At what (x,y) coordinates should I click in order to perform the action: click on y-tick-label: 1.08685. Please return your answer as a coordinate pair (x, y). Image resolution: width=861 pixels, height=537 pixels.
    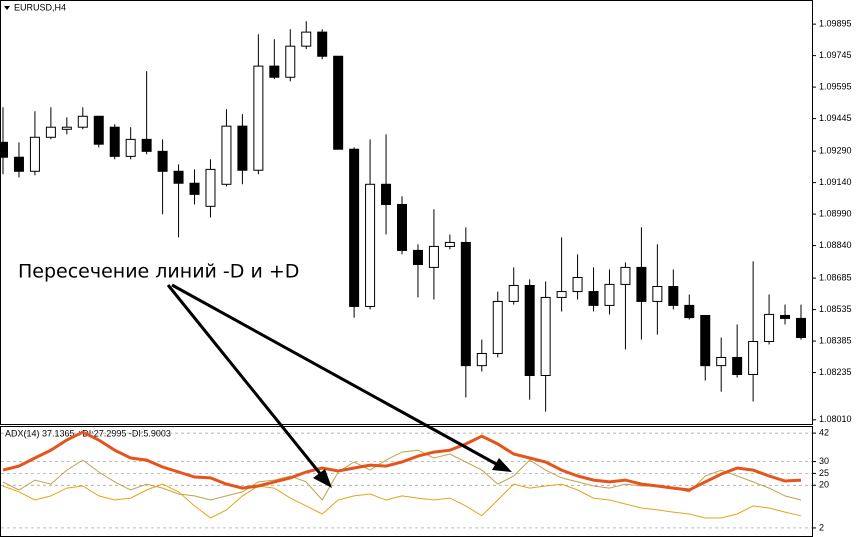
    Looking at the image, I should click on (835, 277).